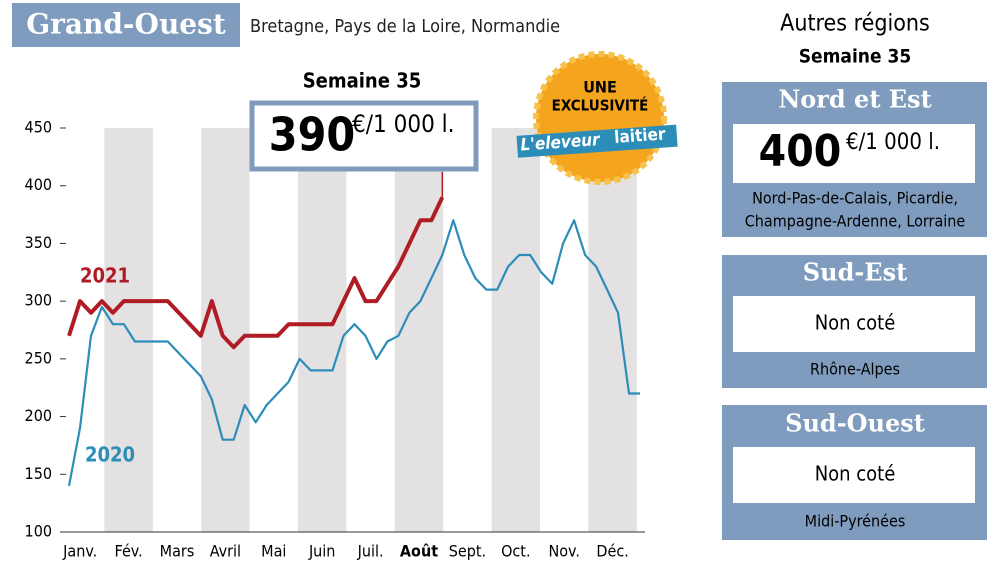 This screenshot has width=1000, height=561. I want to click on x-tick-label: Mai, so click(273, 551).